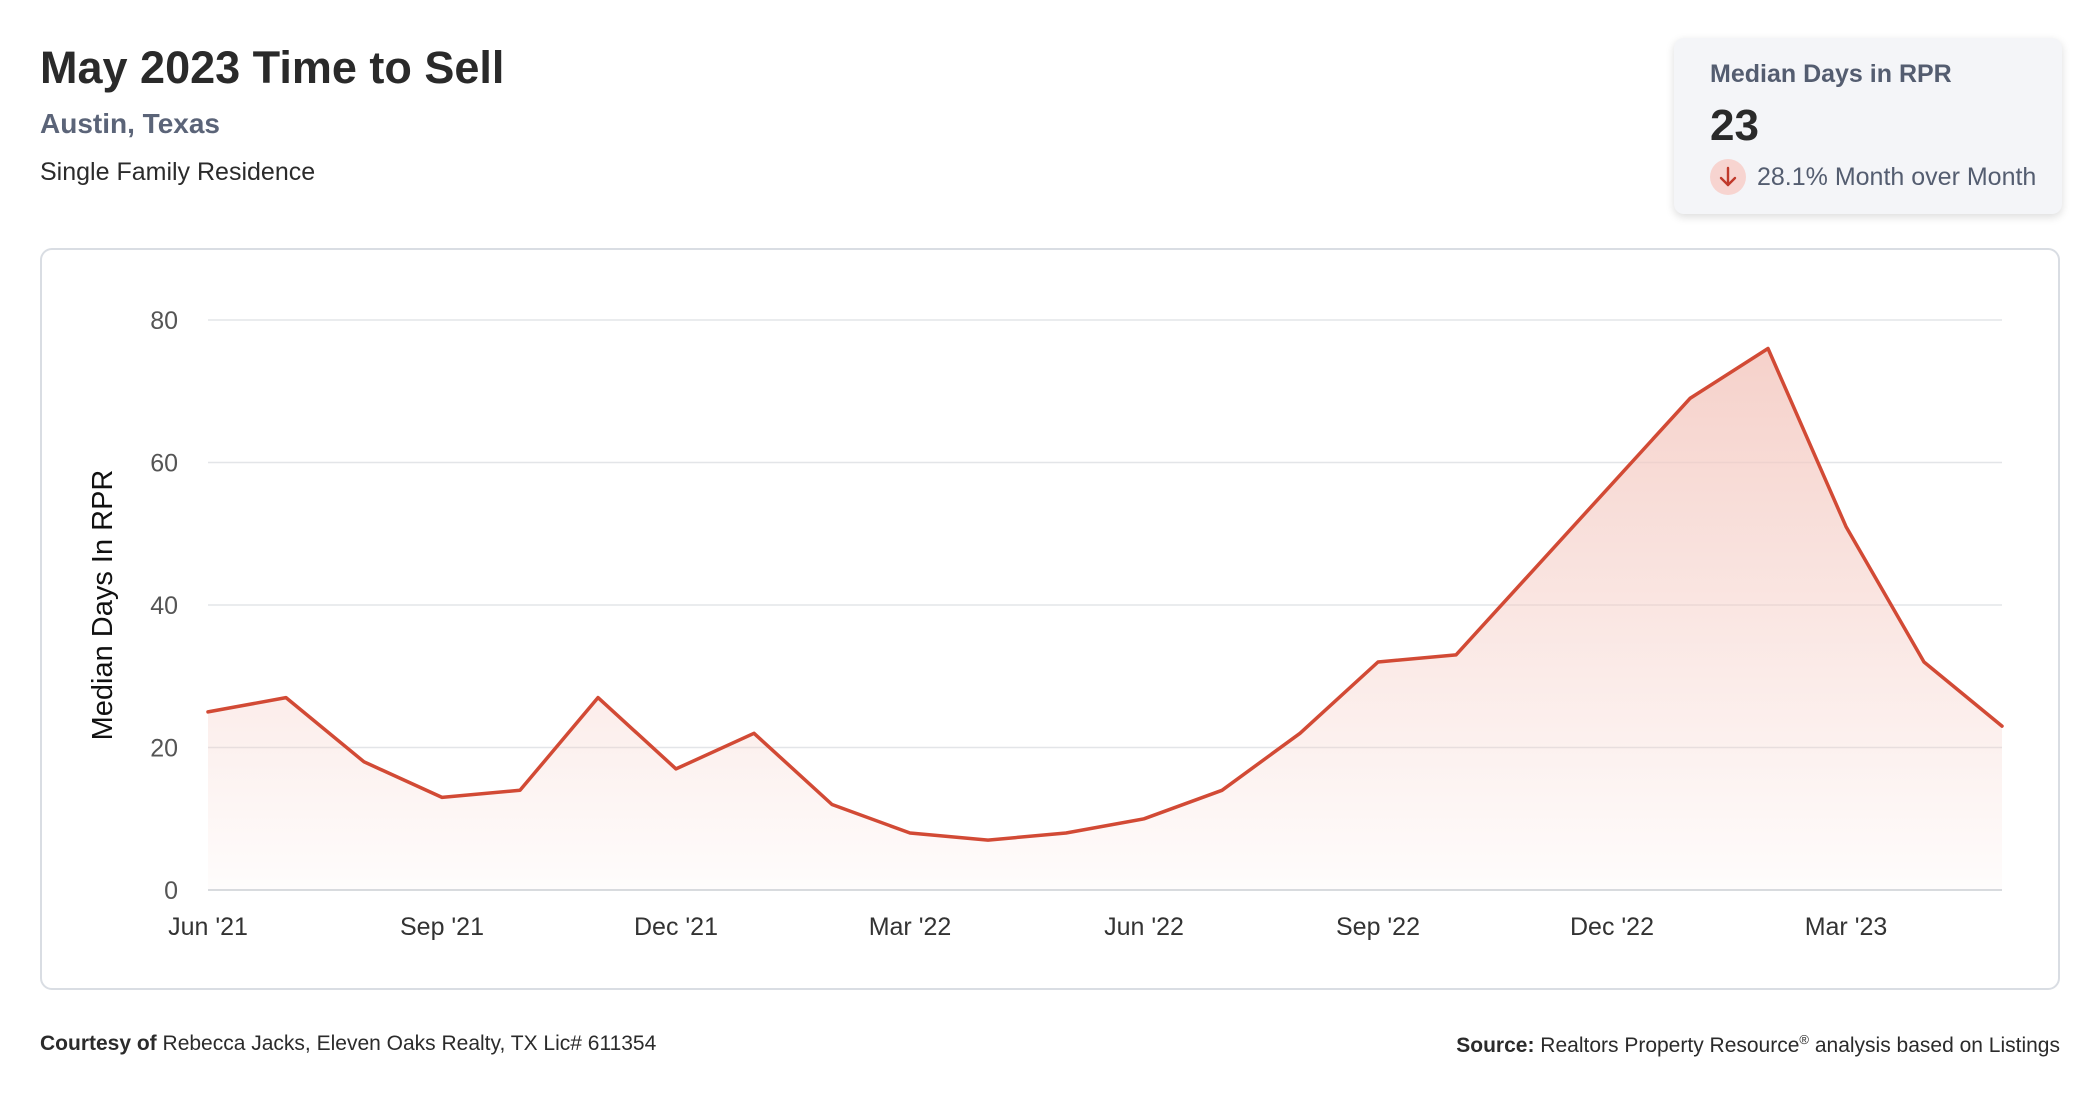 The image size is (2096, 1100). Describe the element at coordinates (272, 67) in the screenshot. I see `page-title: May 2023 Time to Sell` at that location.